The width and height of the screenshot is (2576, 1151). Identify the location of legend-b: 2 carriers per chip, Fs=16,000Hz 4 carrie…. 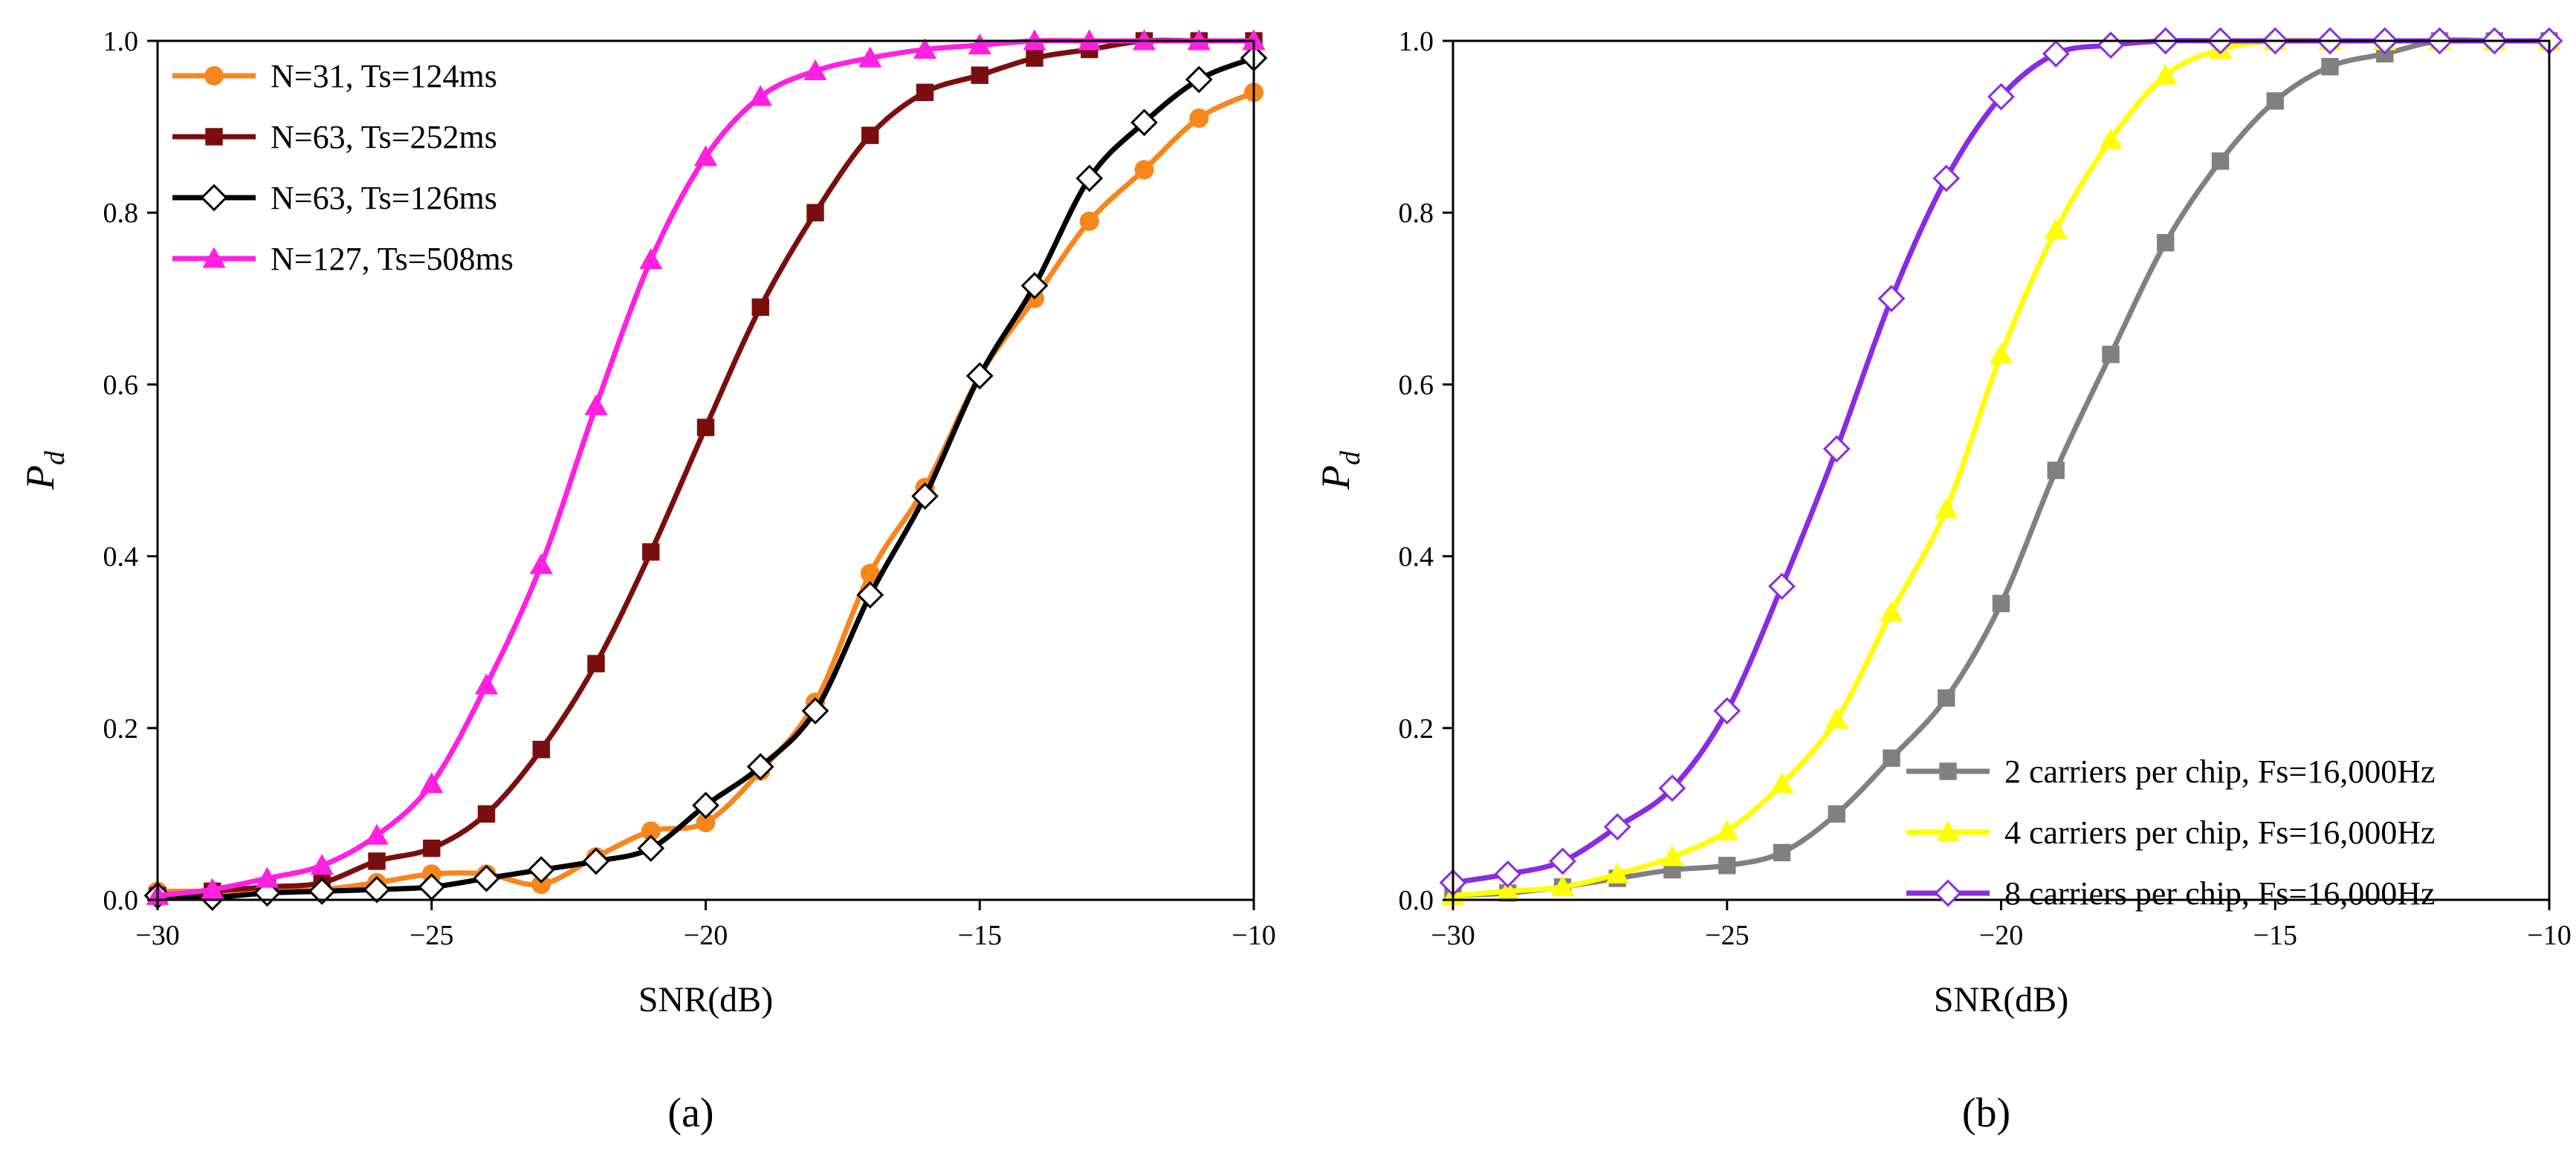
(2171, 833).